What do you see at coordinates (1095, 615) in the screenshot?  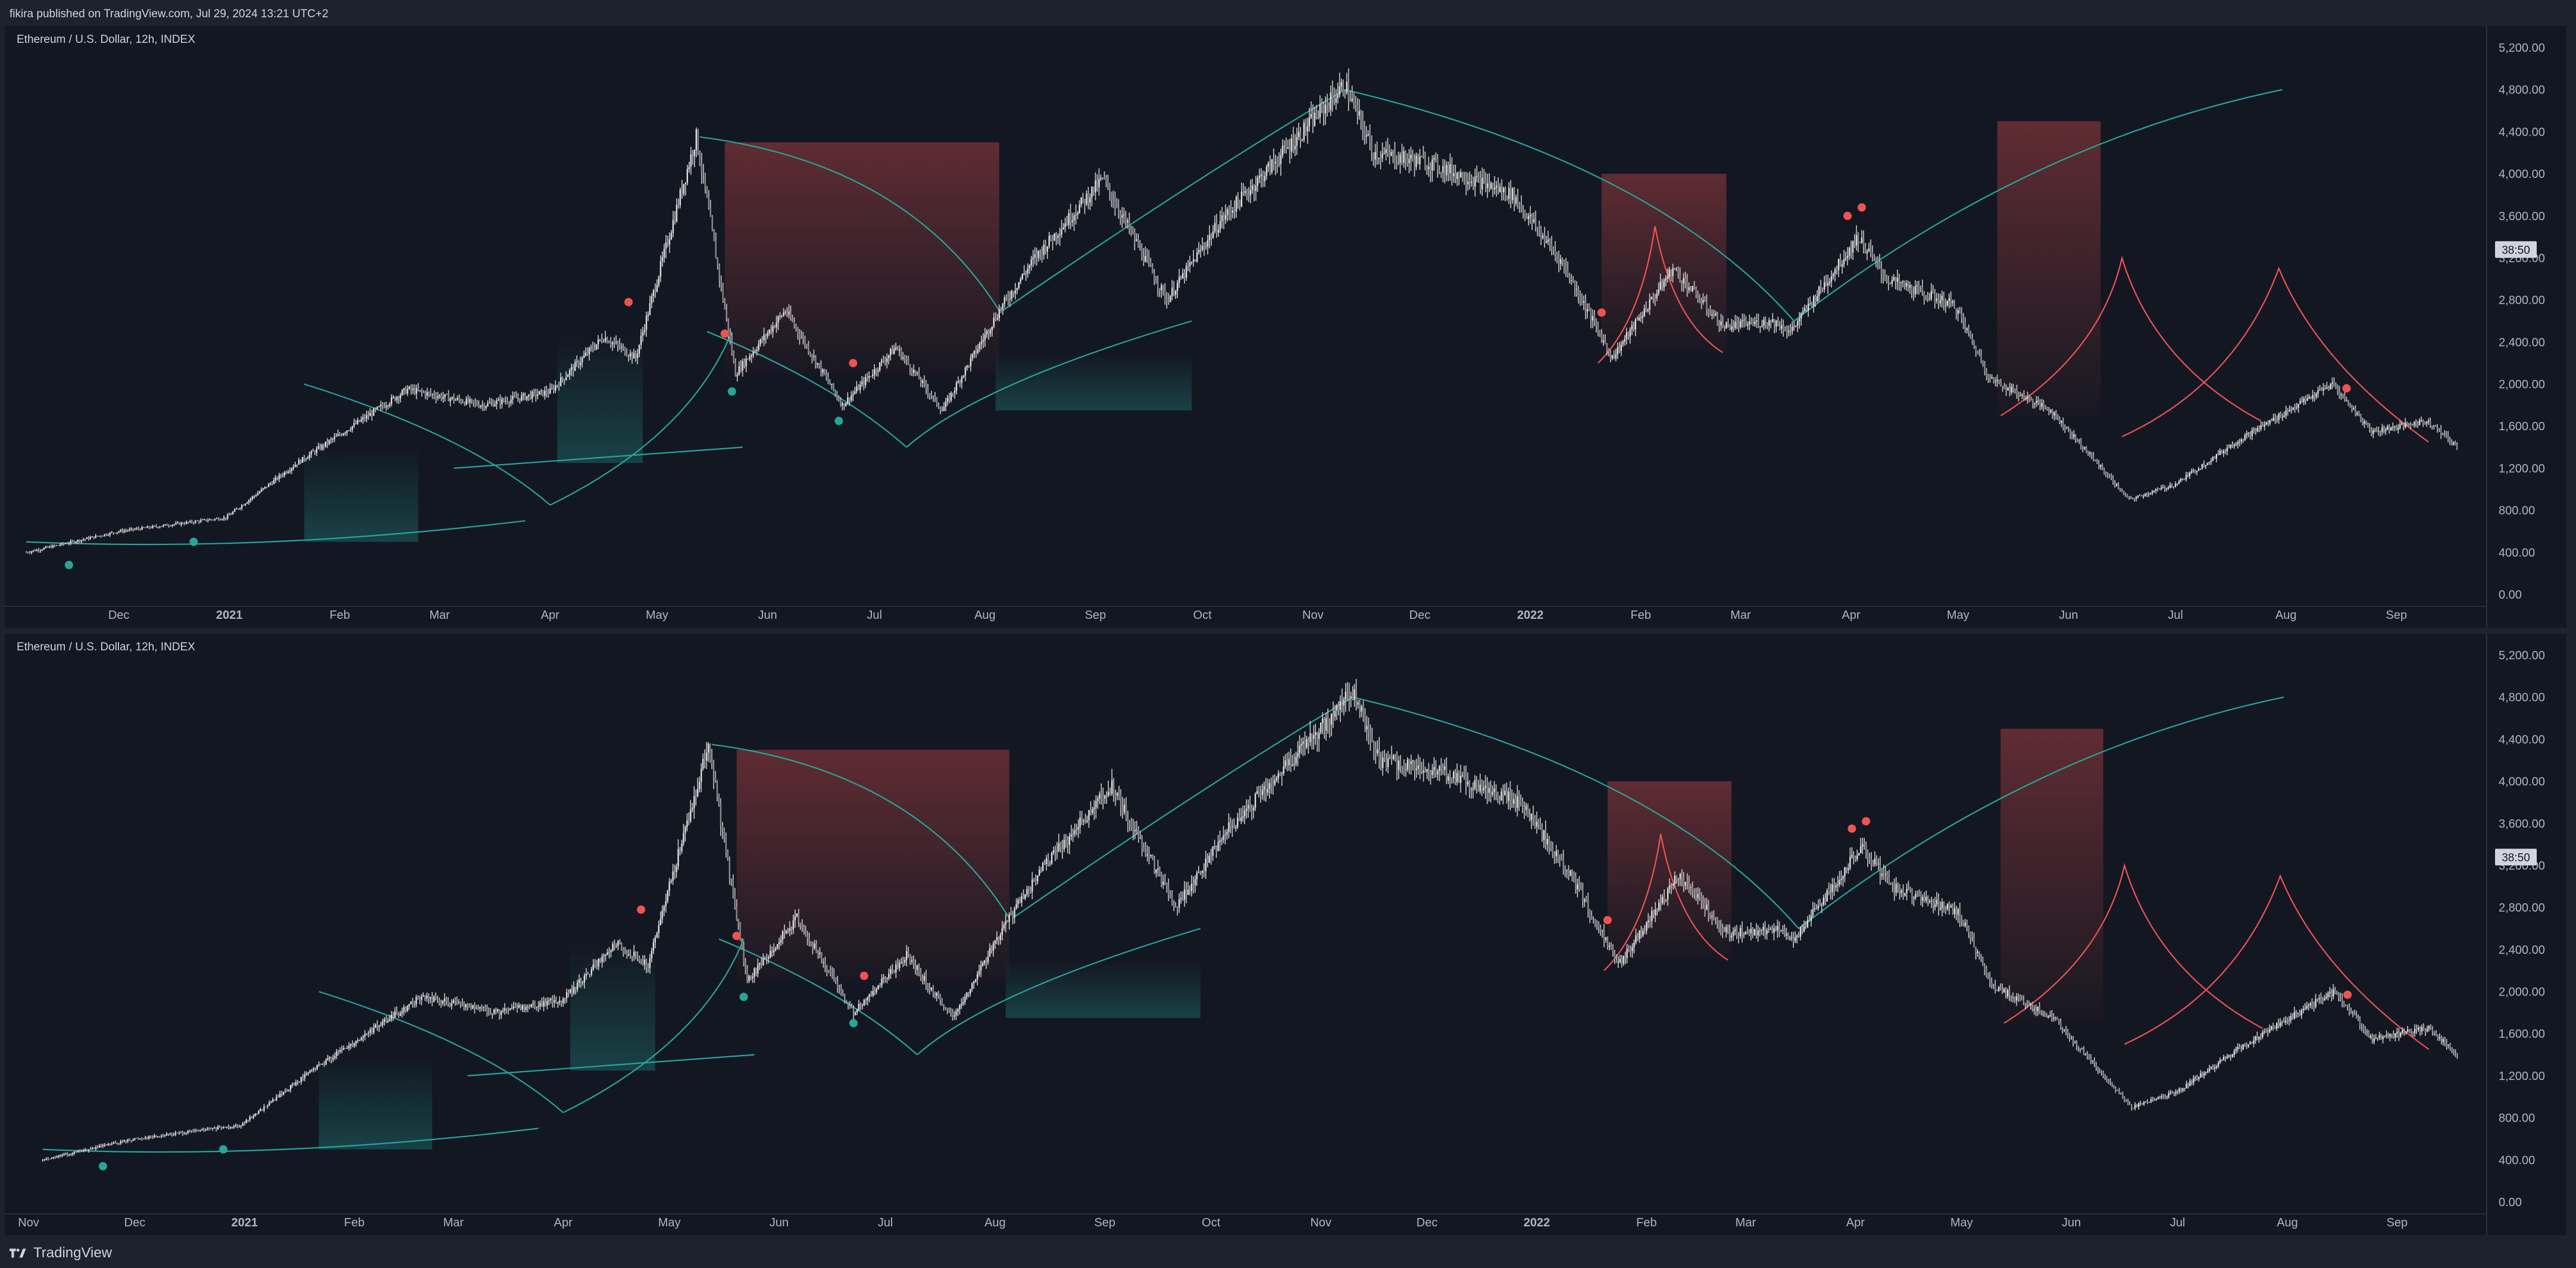 I see `x-tick-label: Sep` at bounding box center [1095, 615].